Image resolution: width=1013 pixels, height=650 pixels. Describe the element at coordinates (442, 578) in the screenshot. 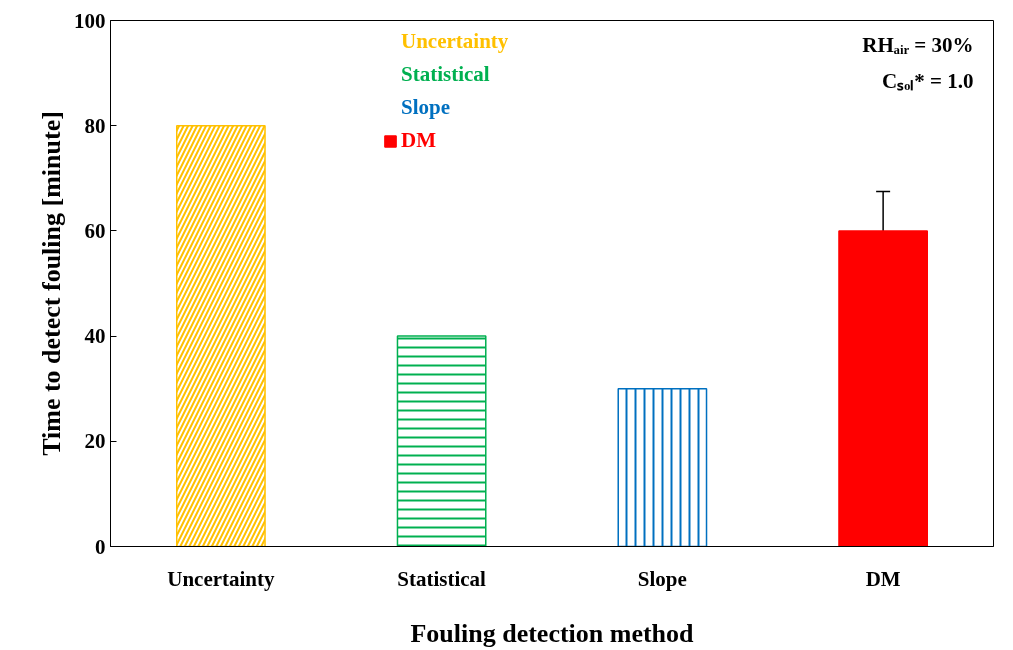

I see `x-tick-label: Statistical` at that location.